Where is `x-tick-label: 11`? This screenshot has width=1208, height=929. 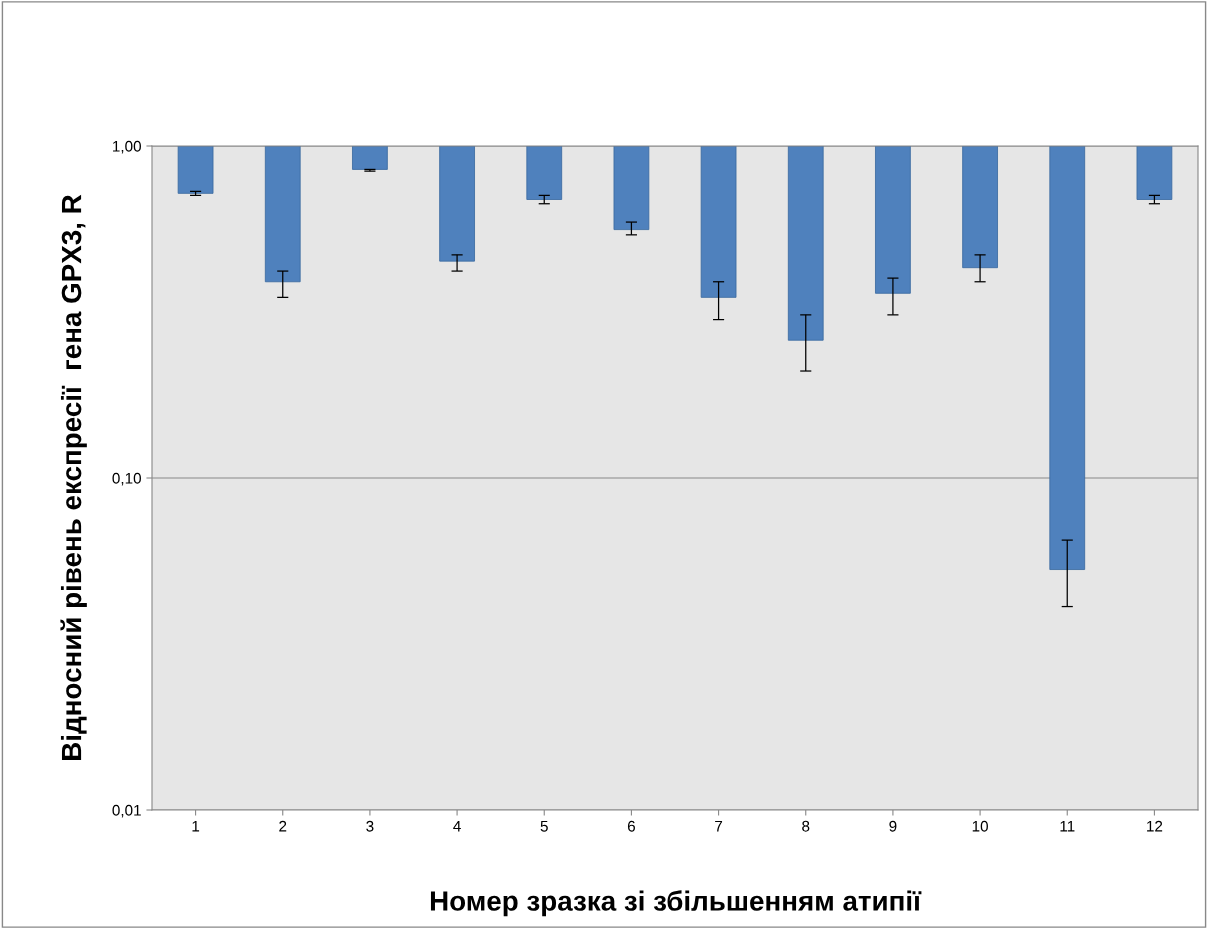 x-tick-label: 11 is located at coordinates (1067, 826).